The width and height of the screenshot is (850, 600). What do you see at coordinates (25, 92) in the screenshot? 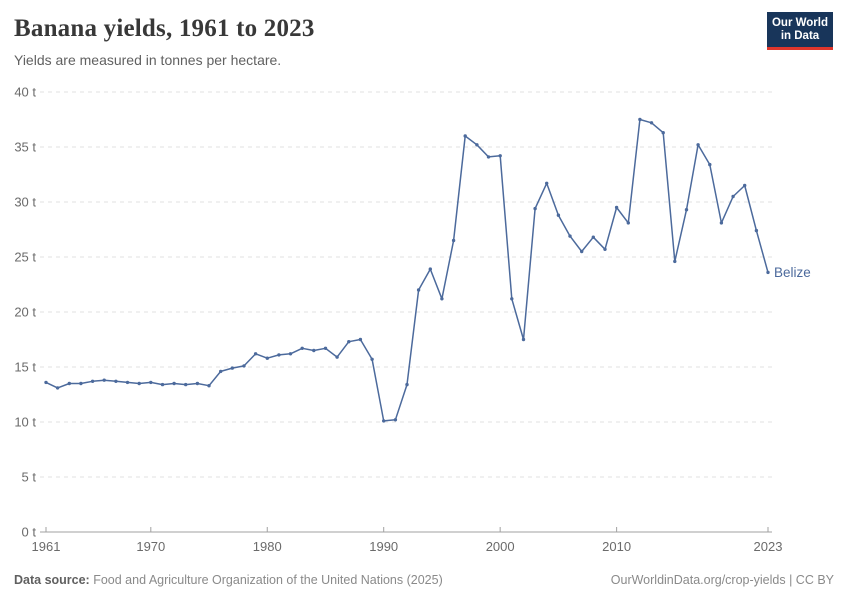
I see `y-axis-label: 40 t` at bounding box center [25, 92].